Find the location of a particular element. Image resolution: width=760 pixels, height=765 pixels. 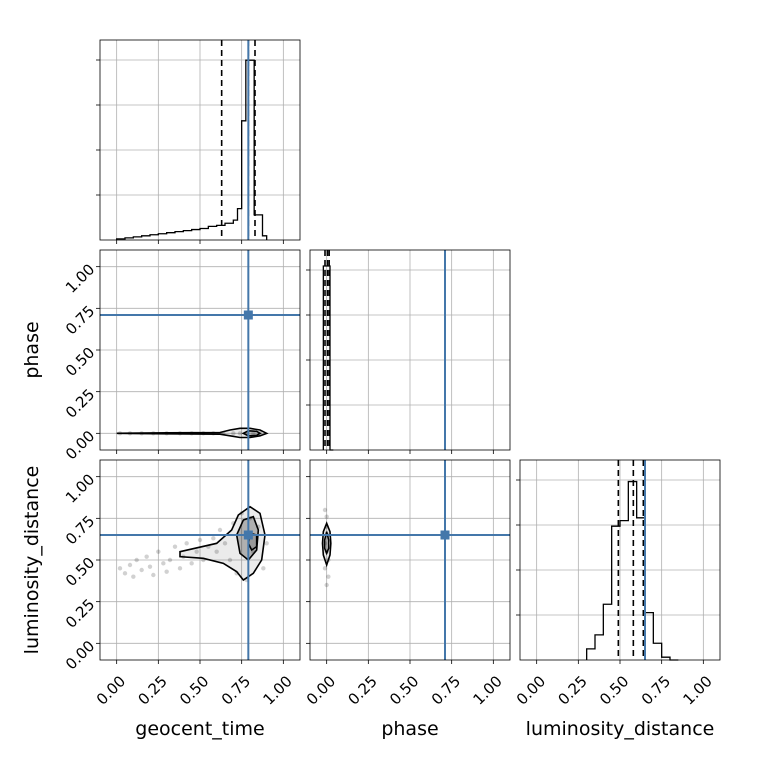

xlabel-luminosity_distance: luminosity_distance is located at coordinates (620, 729).